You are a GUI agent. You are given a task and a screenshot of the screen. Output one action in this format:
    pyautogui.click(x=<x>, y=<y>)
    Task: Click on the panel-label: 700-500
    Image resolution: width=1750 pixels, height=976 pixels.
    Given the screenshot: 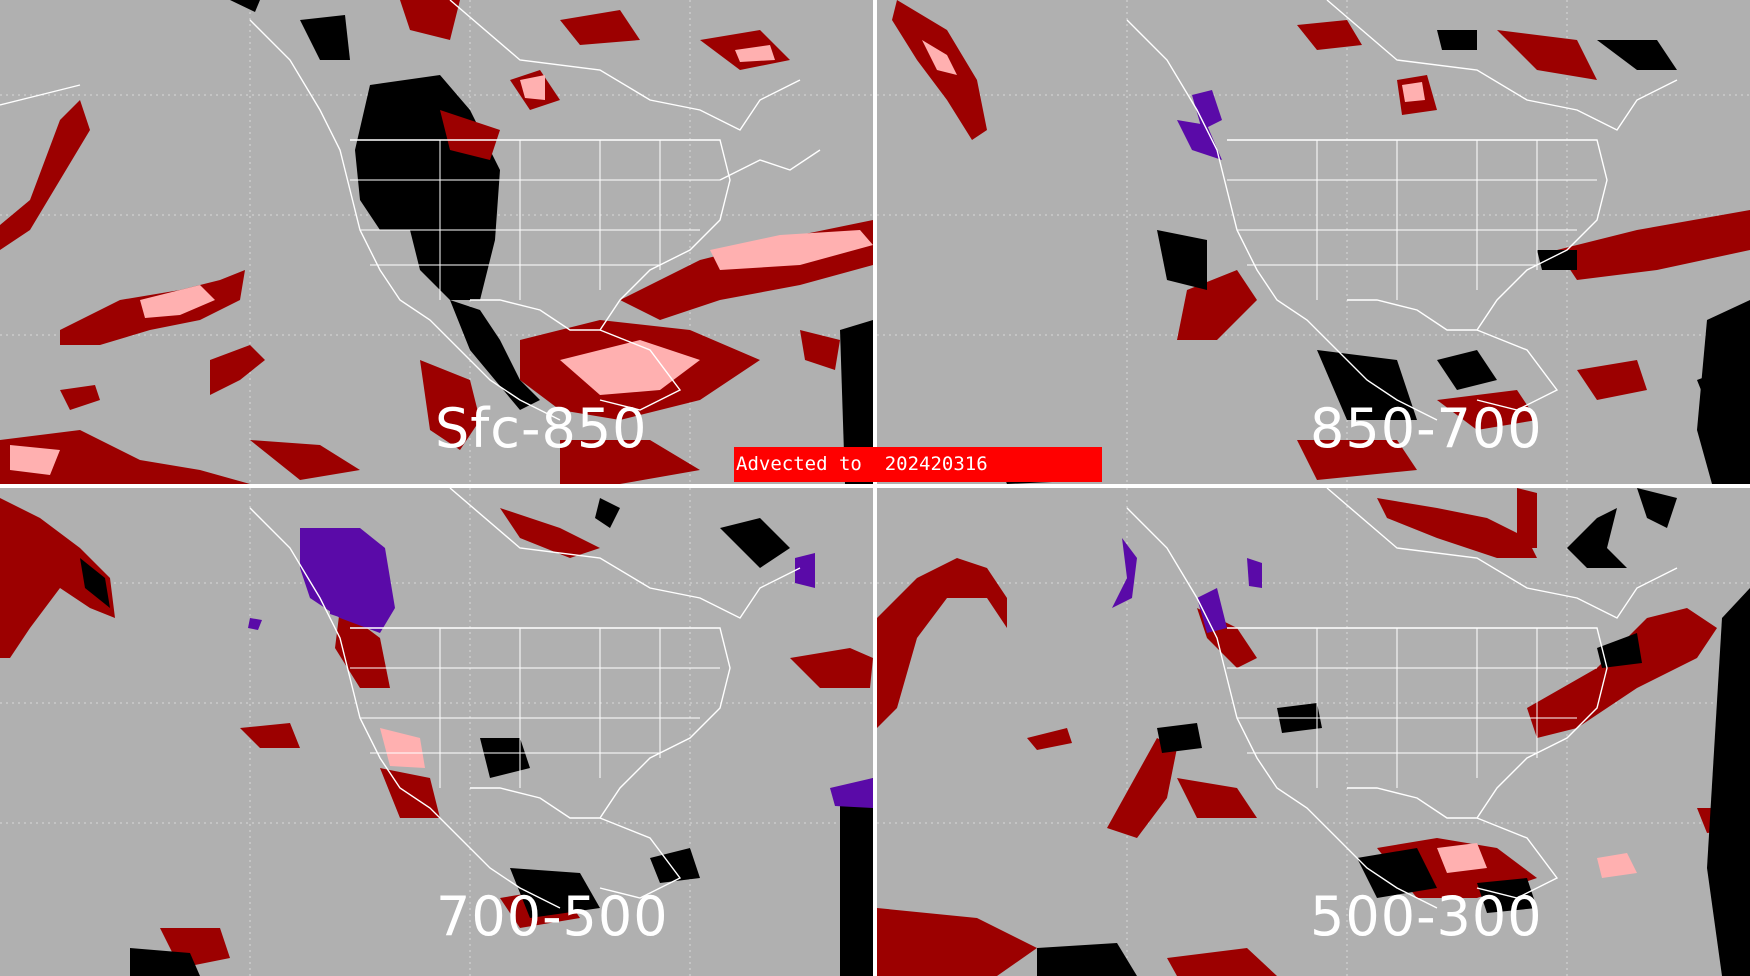 What is the action you would take?
    pyautogui.click(x=552, y=916)
    